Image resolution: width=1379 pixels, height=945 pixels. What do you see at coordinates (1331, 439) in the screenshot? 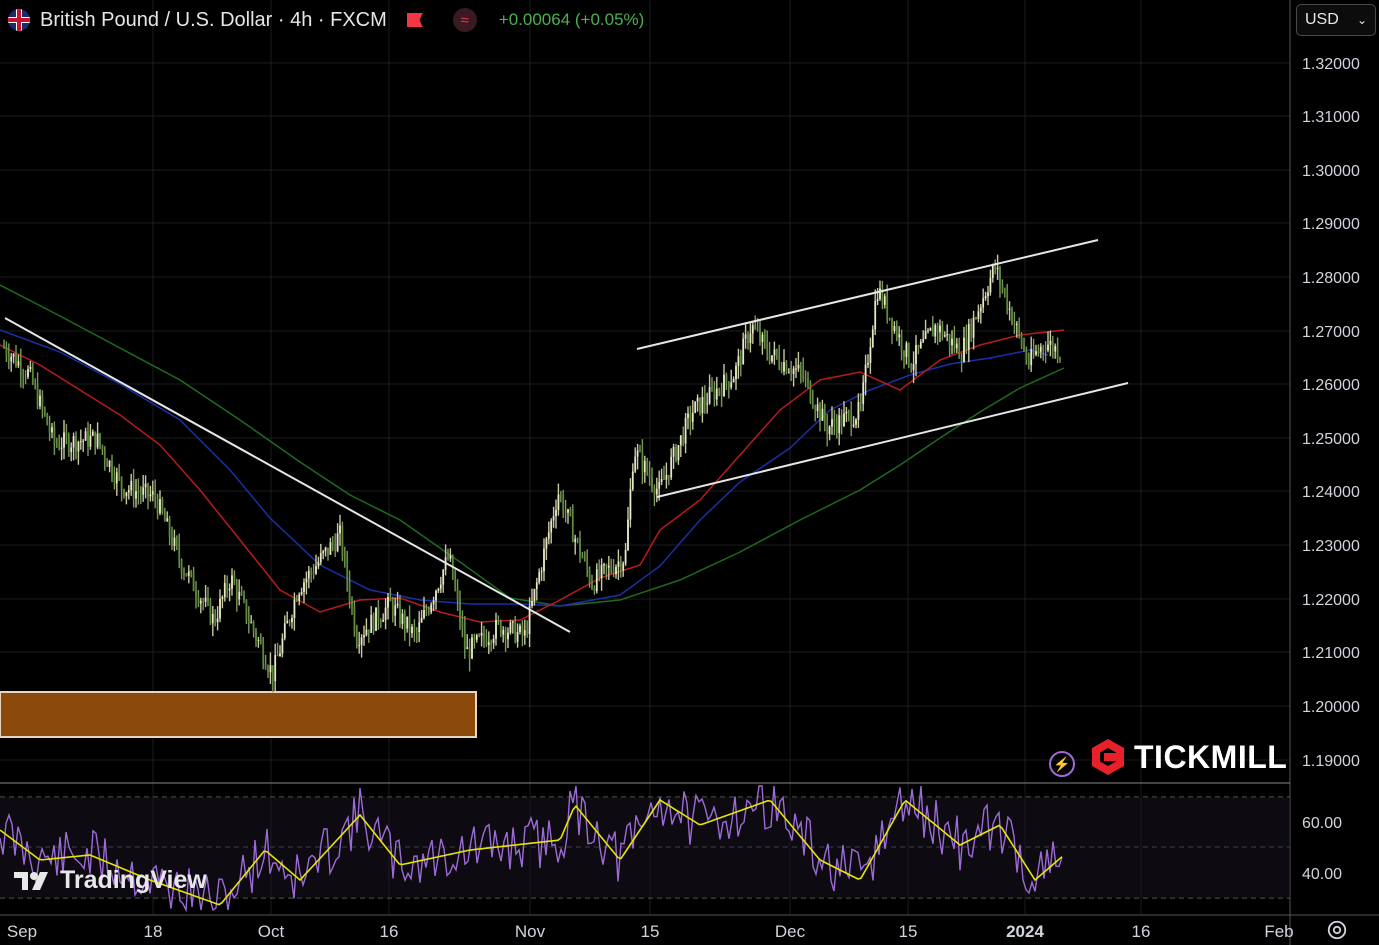
I see `y-tick-label: 1.25000` at bounding box center [1331, 439].